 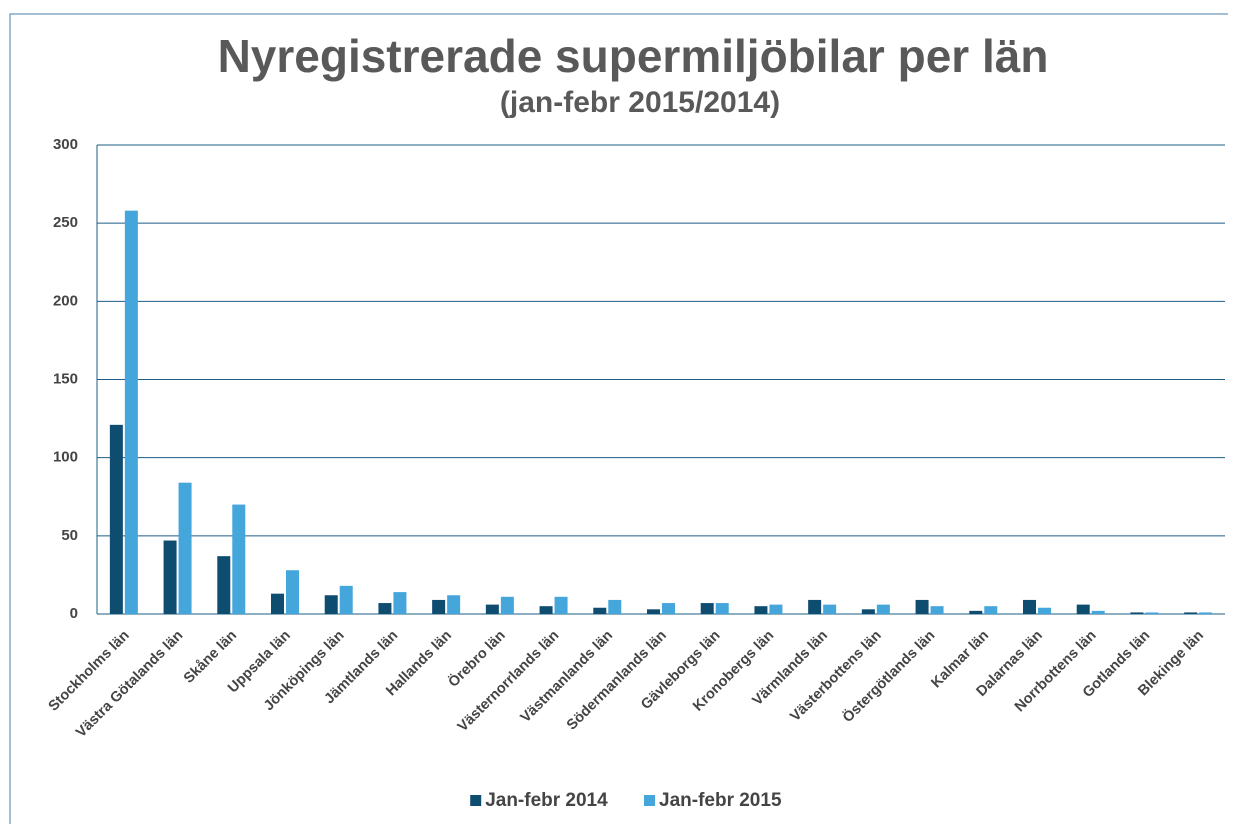 I want to click on y-tick-label: 0, so click(x=74, y=613).